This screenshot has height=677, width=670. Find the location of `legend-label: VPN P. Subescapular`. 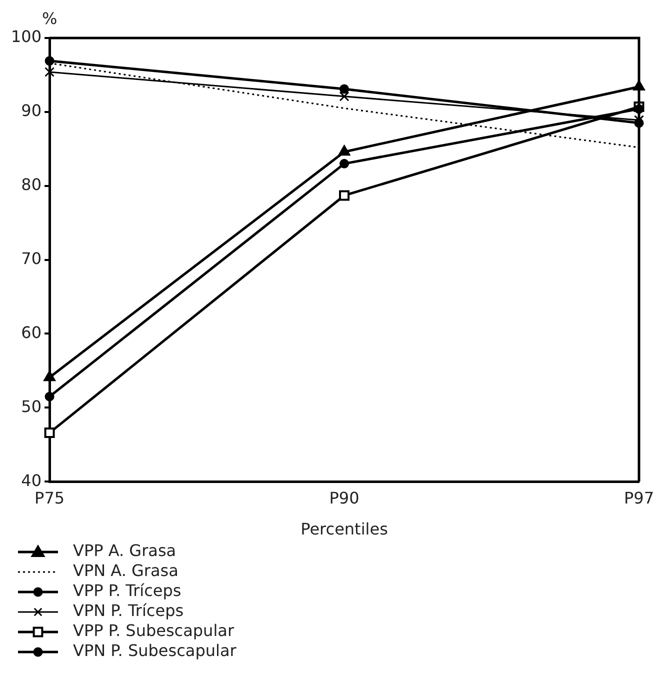

legend-label: VPN P. Subescapular is located at coordinates (155, 650).